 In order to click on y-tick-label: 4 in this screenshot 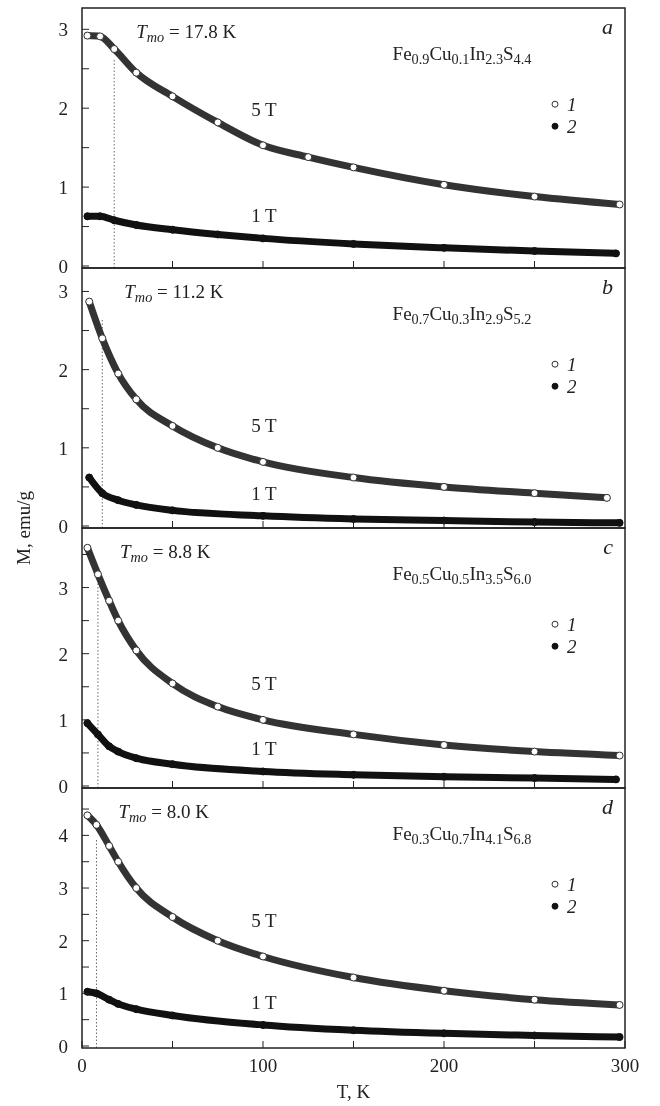, I will do `click(63, 836)`.